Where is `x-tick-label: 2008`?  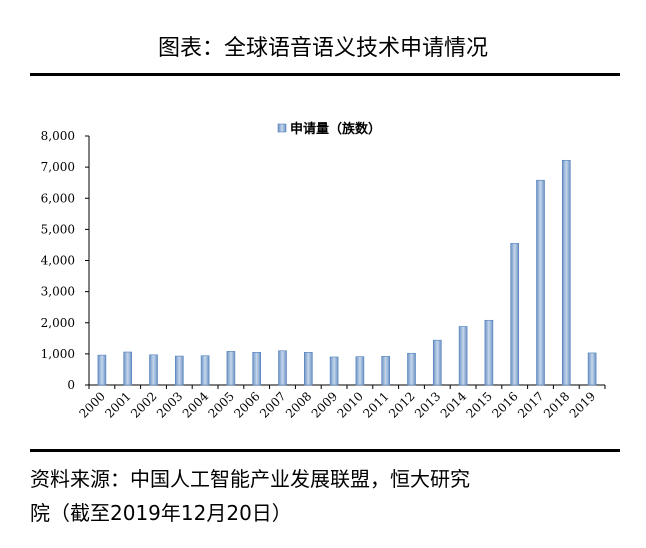 x-tick-label: 2008 is located at coordinates (298, 404).